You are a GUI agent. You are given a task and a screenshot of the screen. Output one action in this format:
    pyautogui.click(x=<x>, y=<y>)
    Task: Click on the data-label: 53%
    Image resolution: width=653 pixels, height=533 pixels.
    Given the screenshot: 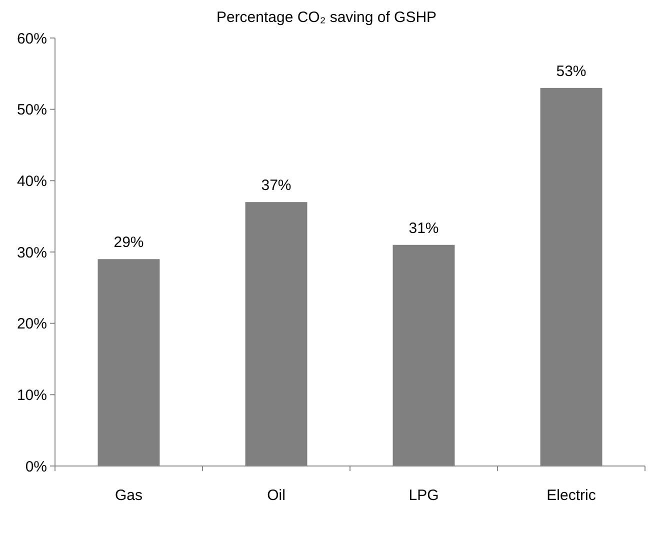 What is the action you would take?
    pyautogui.click(x=571, y=71)
    